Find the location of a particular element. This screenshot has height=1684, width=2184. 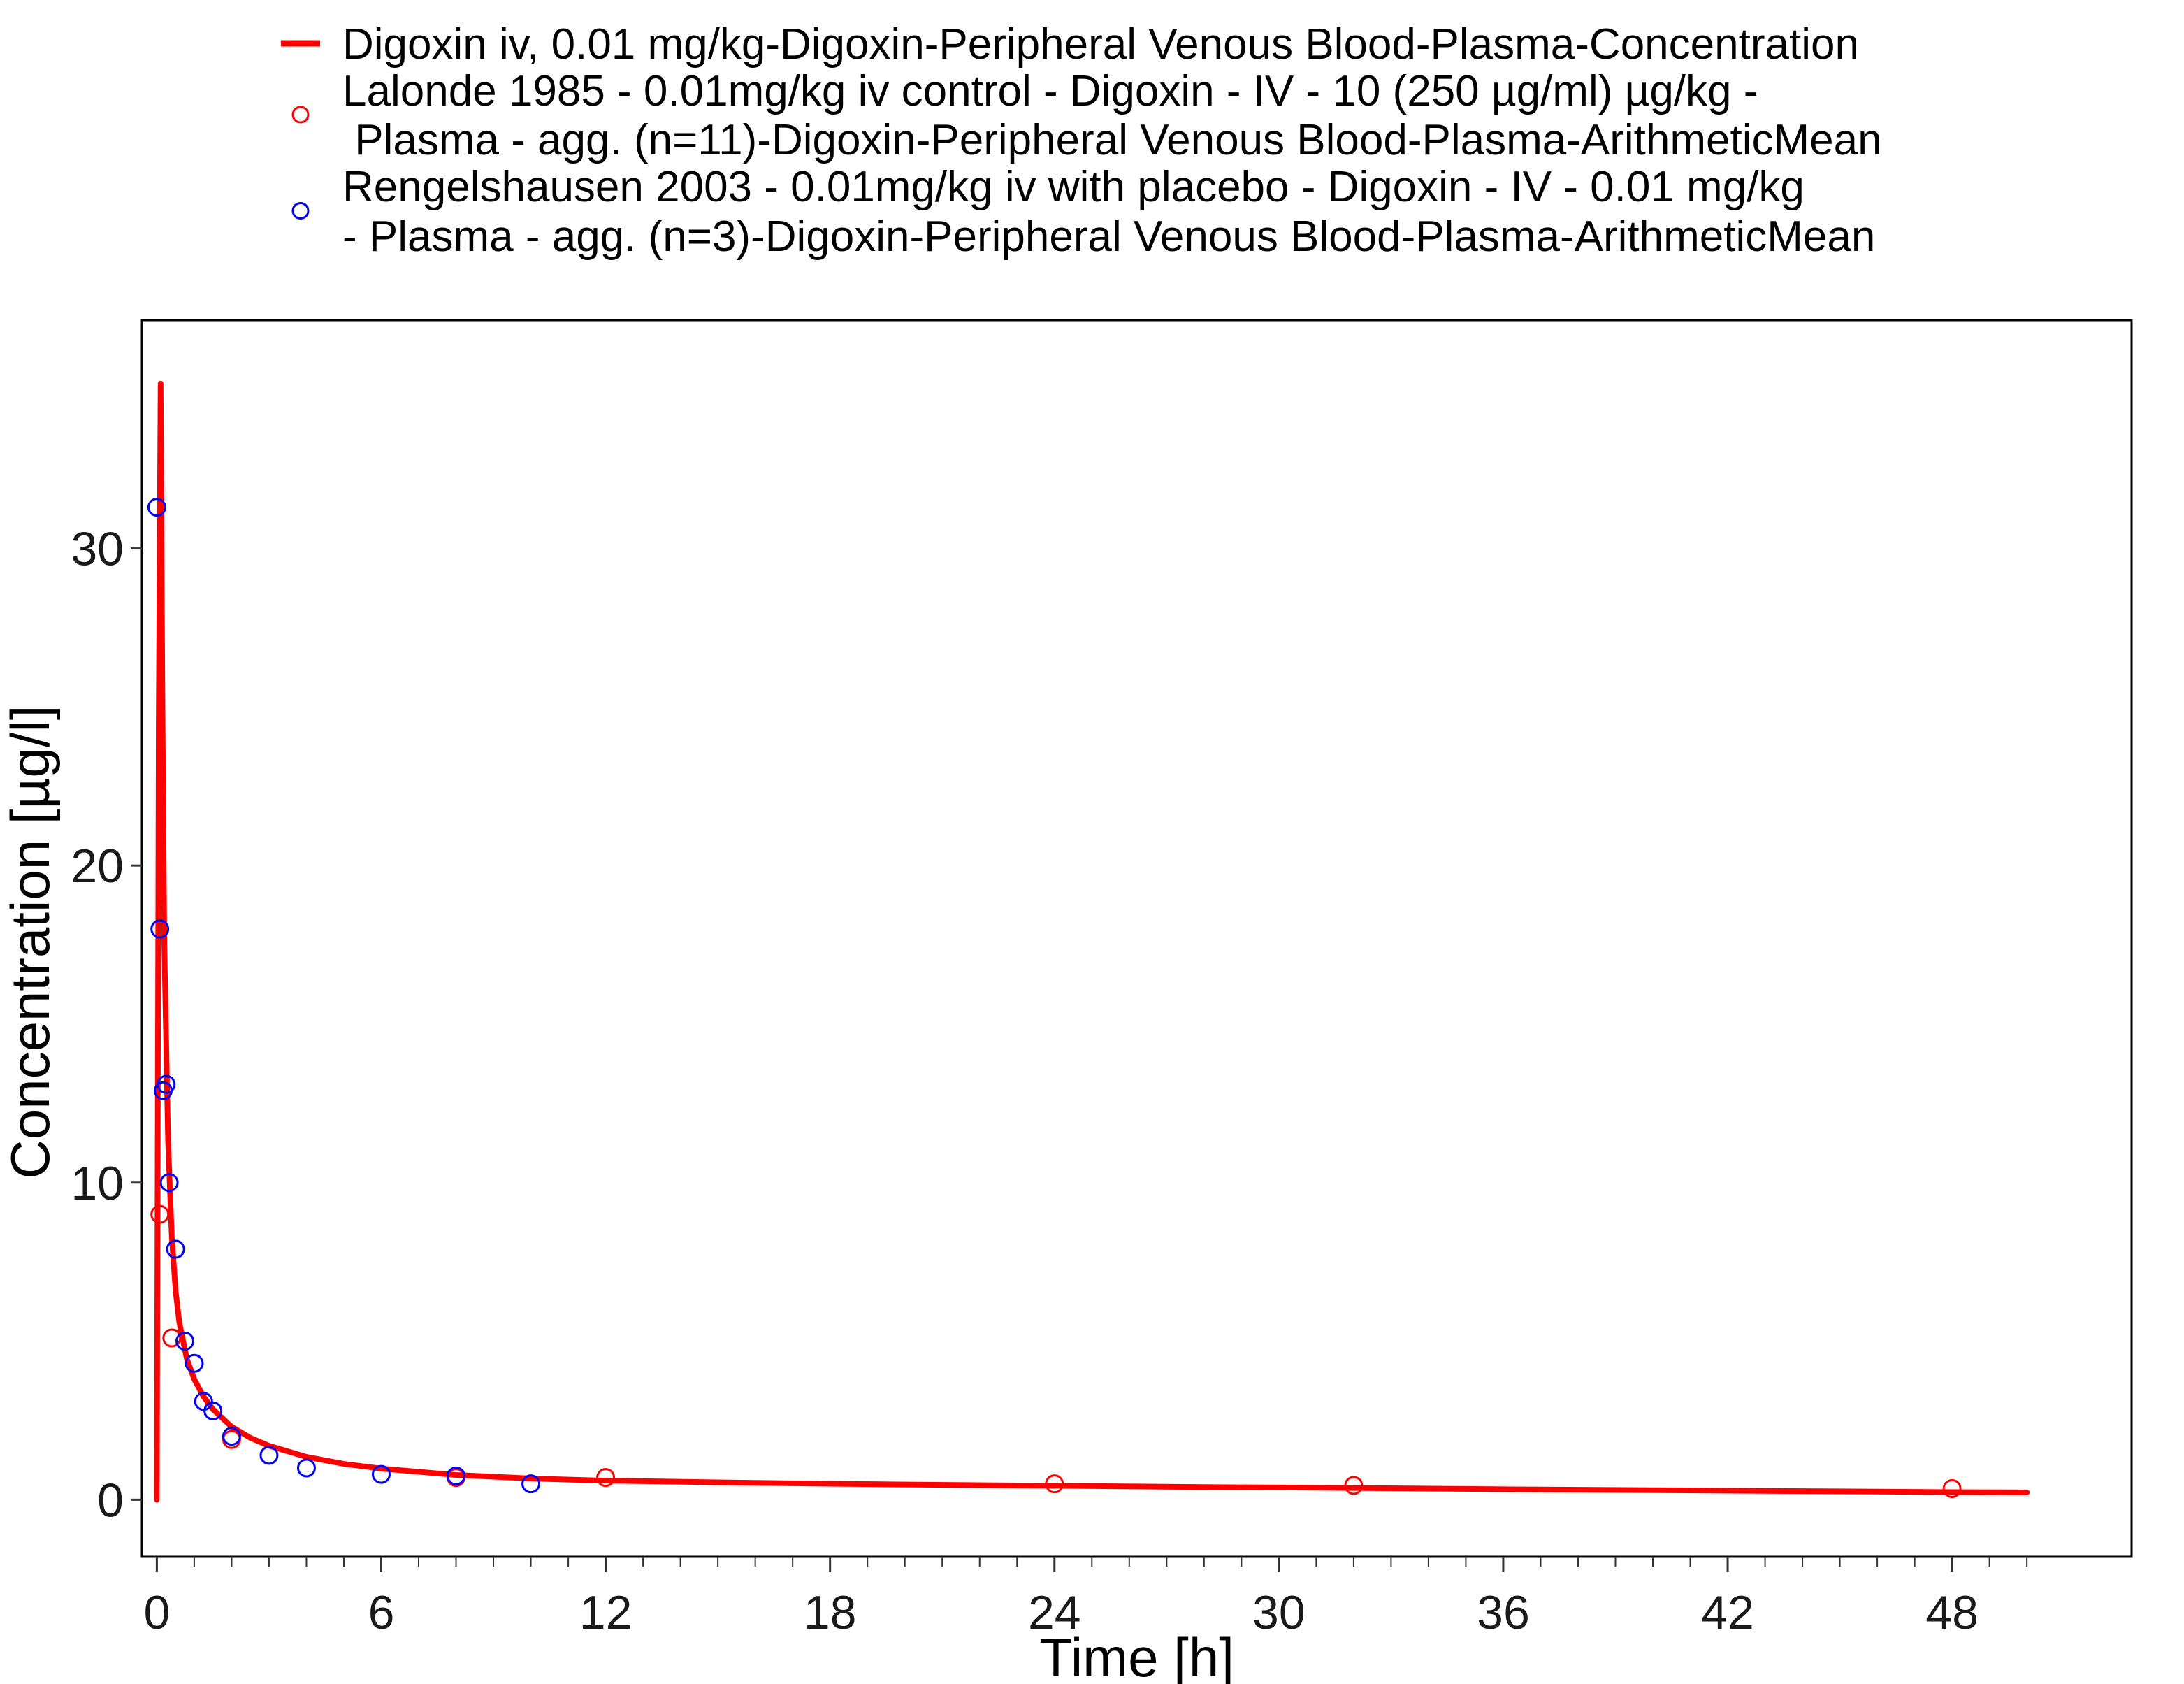

x-tick-label: 48 is located at coordinates (1952, 1612).